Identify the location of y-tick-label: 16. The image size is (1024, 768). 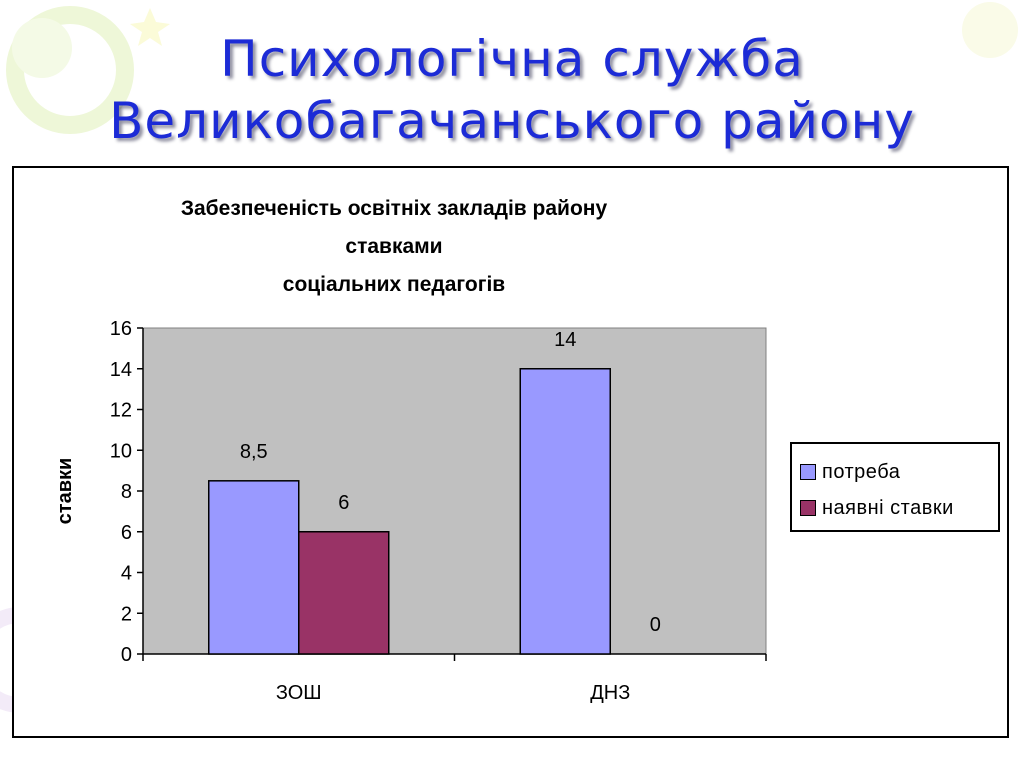
(121, 329).